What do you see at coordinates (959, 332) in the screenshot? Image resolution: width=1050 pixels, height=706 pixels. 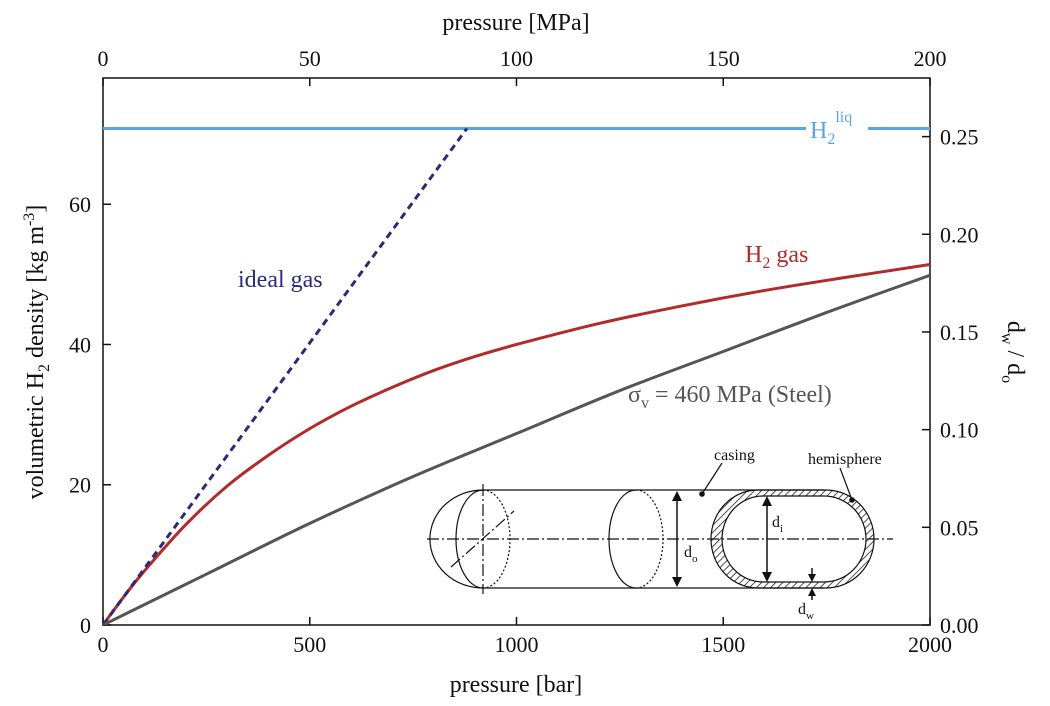 I see `y-right-tick-label: 0.15` at bounding box center [959, 332].